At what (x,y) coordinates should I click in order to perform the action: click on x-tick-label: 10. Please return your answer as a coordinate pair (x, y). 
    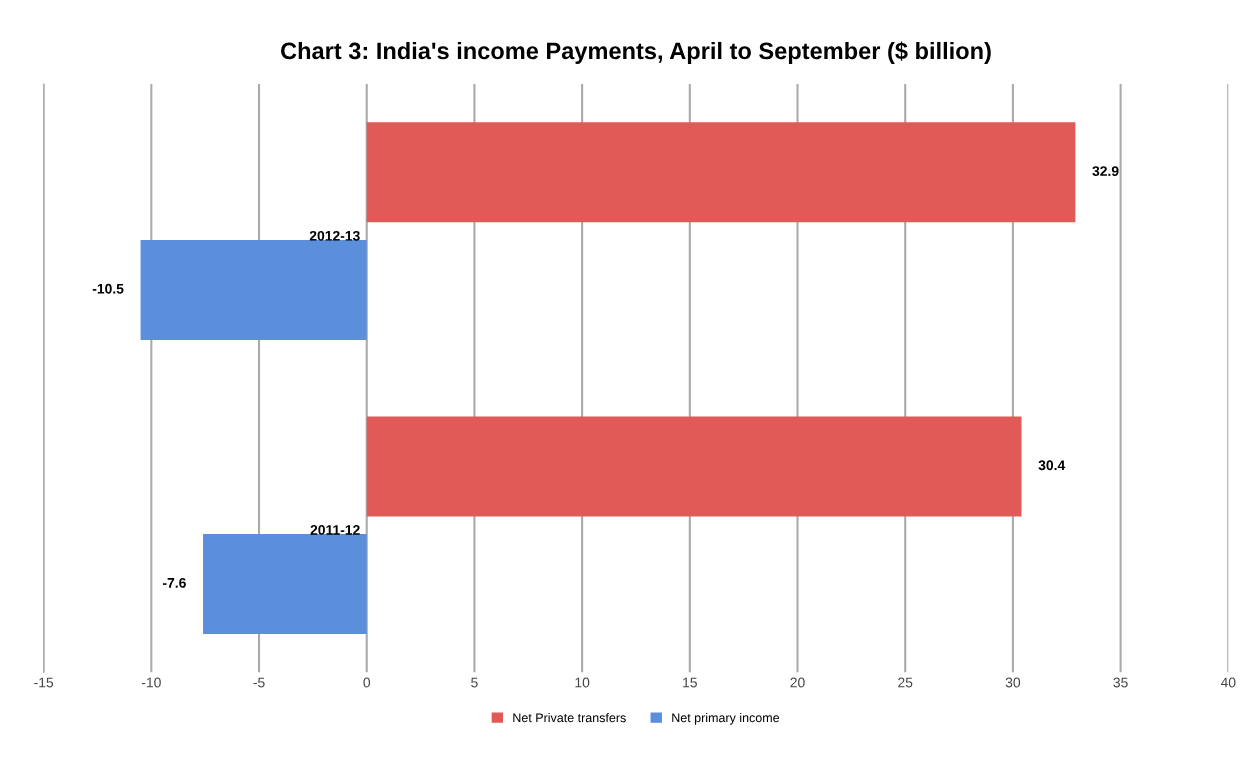
    Looking at the image, I should click on (582, 682).